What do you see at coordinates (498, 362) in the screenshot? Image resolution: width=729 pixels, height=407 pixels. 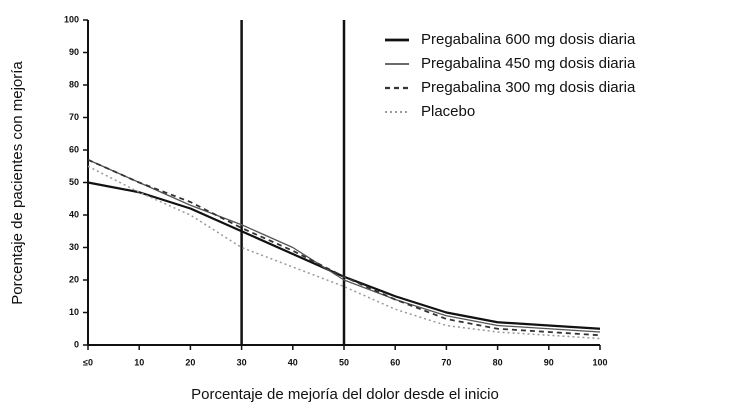 I see `x-tick-label: 80` at bounding box center [498, 362].